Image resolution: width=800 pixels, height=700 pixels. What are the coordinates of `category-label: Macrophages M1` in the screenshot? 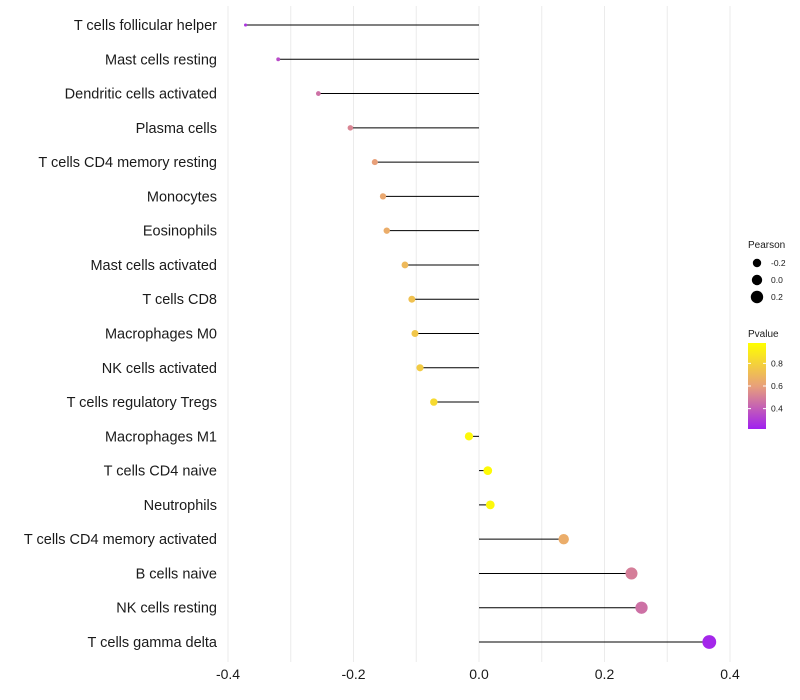 It's located at (161, 437).